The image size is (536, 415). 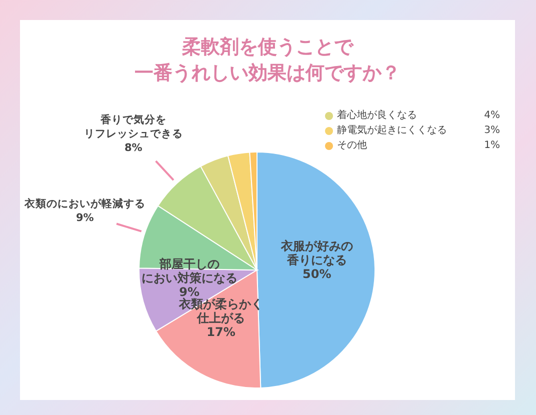 What do you see at coordinates (189, 270) in the screenshot?
I see `slice-label: 部屋干しのにおい対策になる` at bounding box center [189, 270].